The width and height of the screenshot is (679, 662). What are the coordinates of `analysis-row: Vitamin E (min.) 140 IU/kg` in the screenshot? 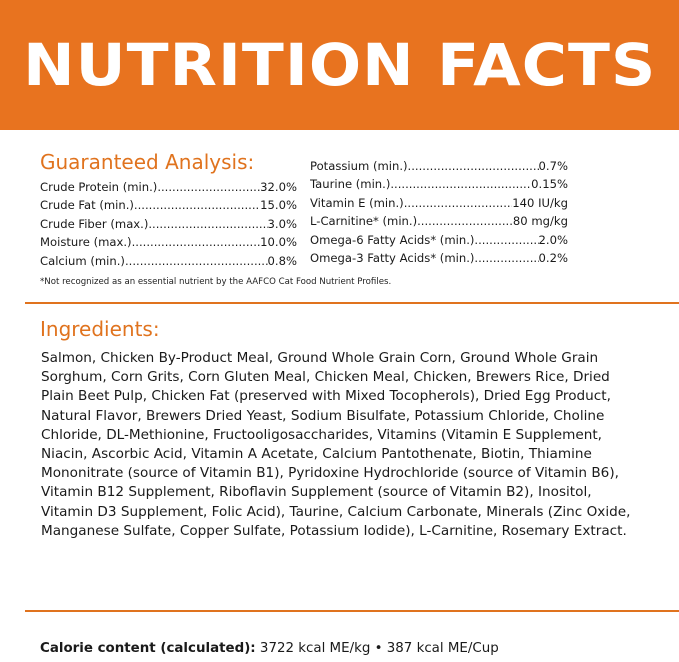 It's located at (439, 203).